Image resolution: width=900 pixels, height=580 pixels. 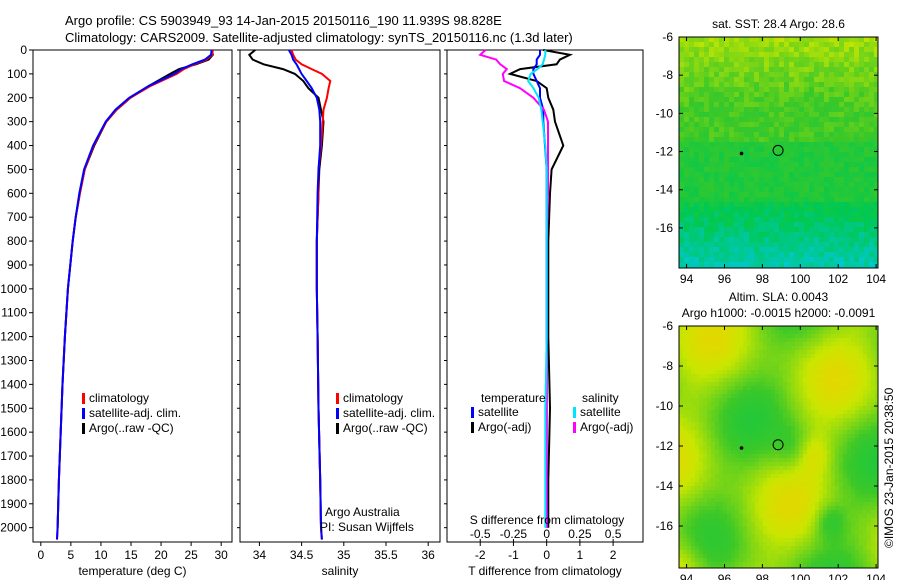 What do you see at coordinates (480, 555) in the screenshot?
I see `x-tick-label: -2` at bounding box center [480, 555].